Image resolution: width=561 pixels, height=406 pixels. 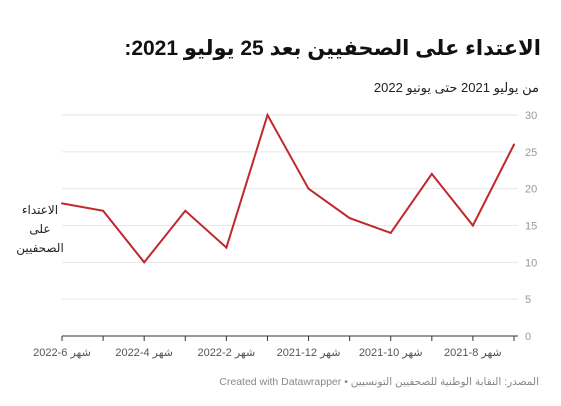 What do you see at coordinates (528, 337) in the screenshot?
I see `y-tick-label-0: 0` at bounding box center [528, 337].